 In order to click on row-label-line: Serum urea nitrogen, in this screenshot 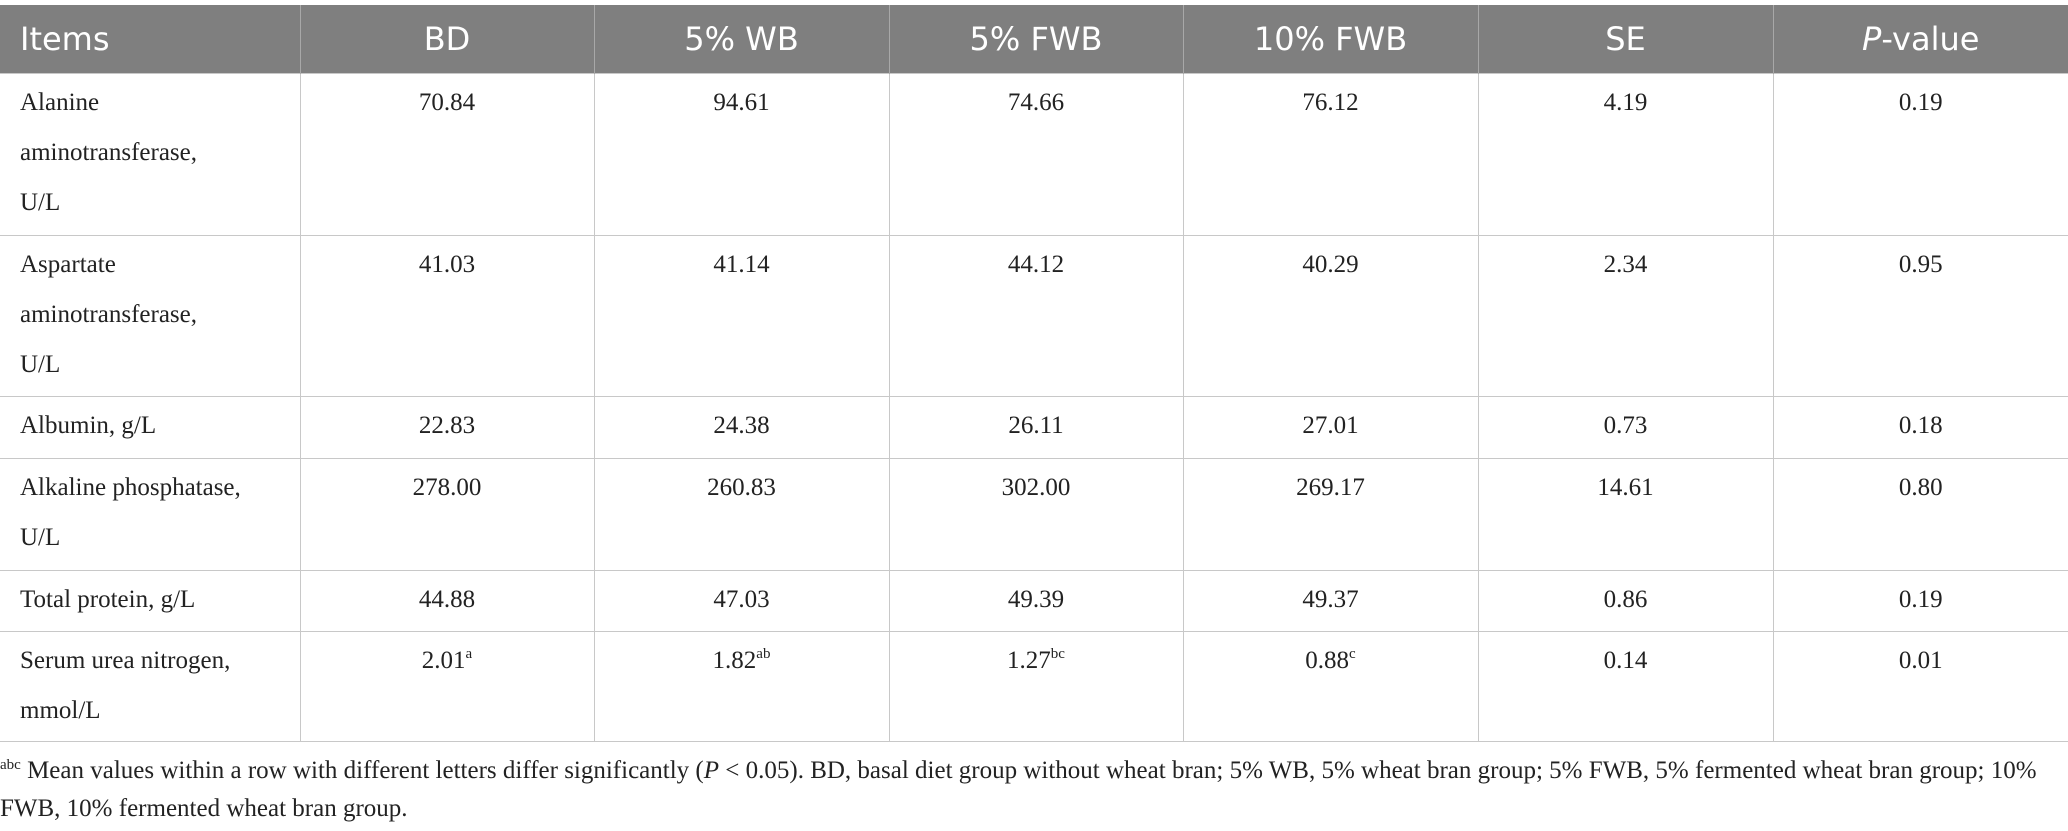, I will do `click(125, 660)`.